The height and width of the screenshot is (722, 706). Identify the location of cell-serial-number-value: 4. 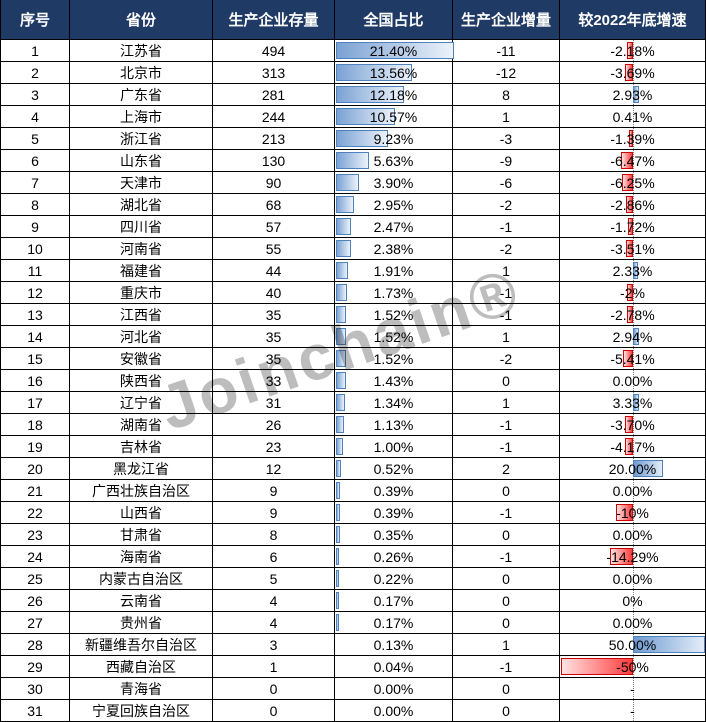
(35, 116).